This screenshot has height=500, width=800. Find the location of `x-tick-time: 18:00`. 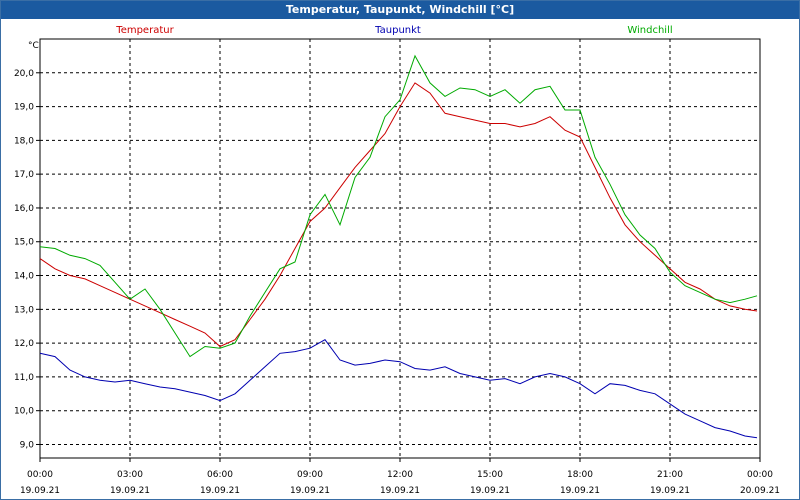

x-tick-time: 18:00 is located at coordinates (580, 475).